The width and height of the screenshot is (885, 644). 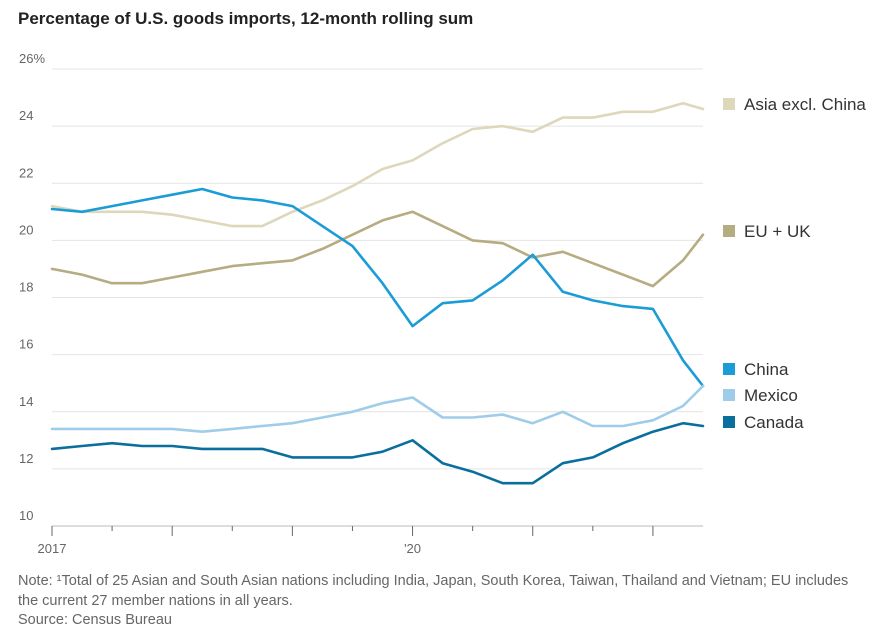 What do you see at coordinates (346, 541) in the screenshot?
I see `x-axis: 2017 '20` at bounding box center [346, 541].